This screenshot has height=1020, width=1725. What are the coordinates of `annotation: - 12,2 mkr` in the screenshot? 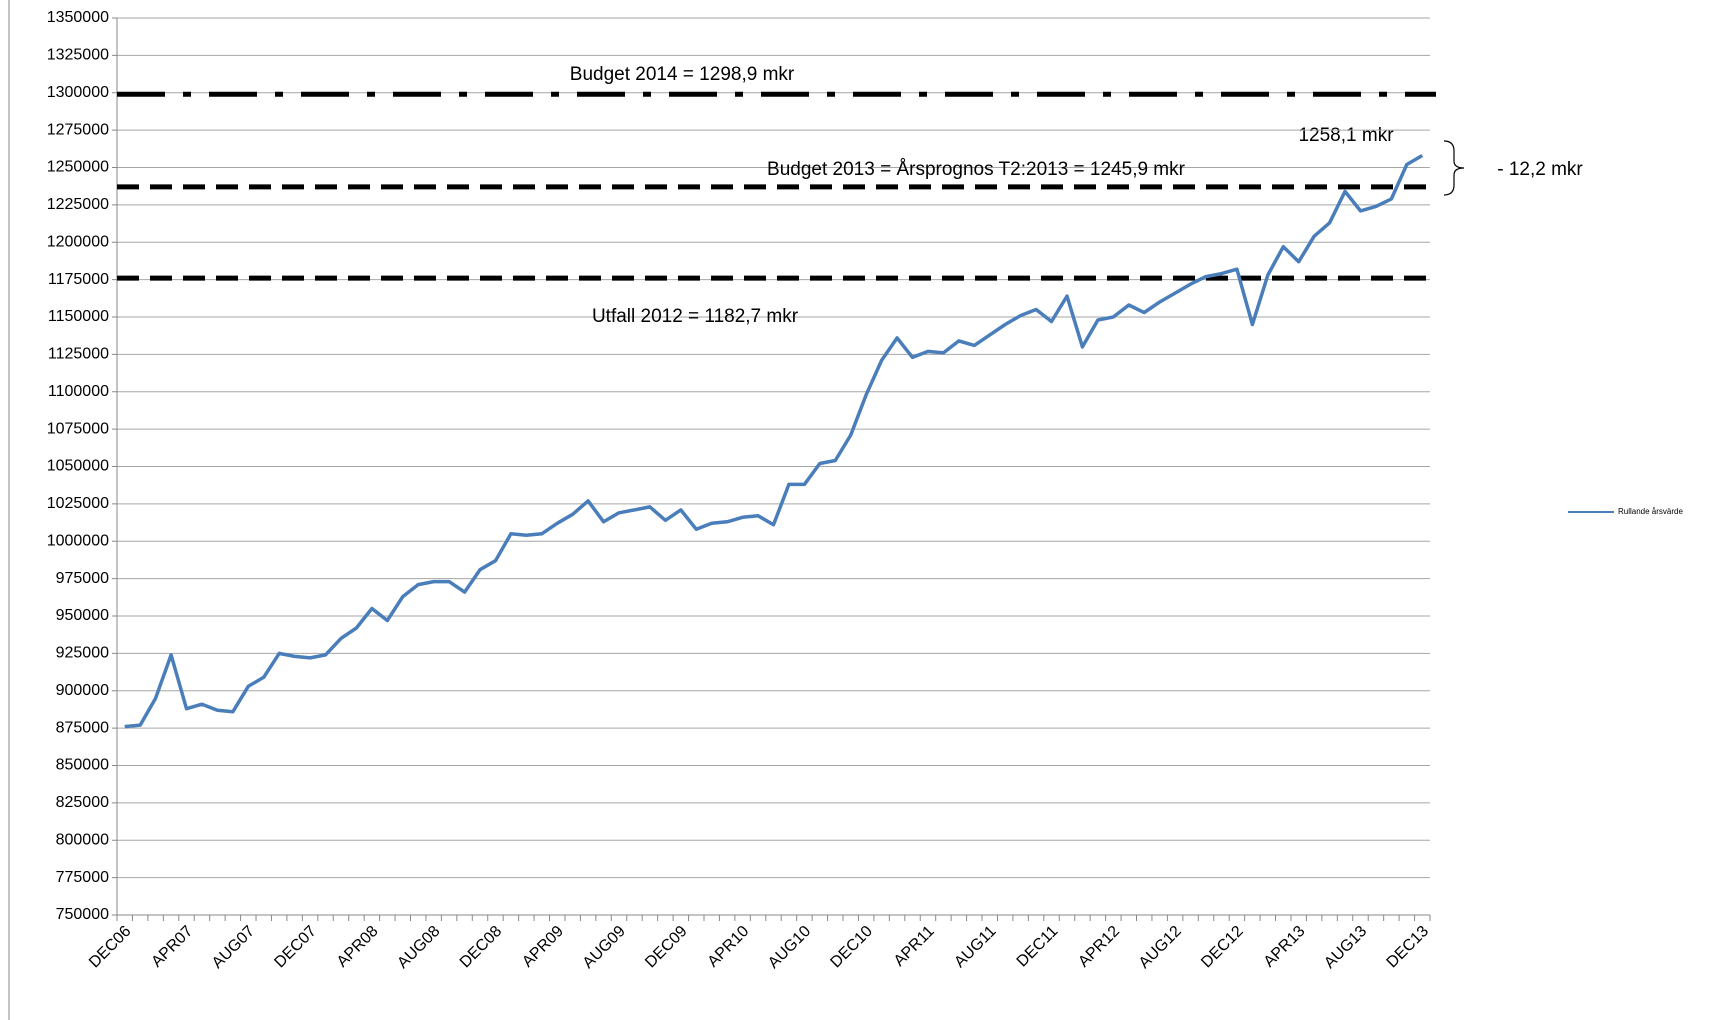 It's located at (1540, 169).